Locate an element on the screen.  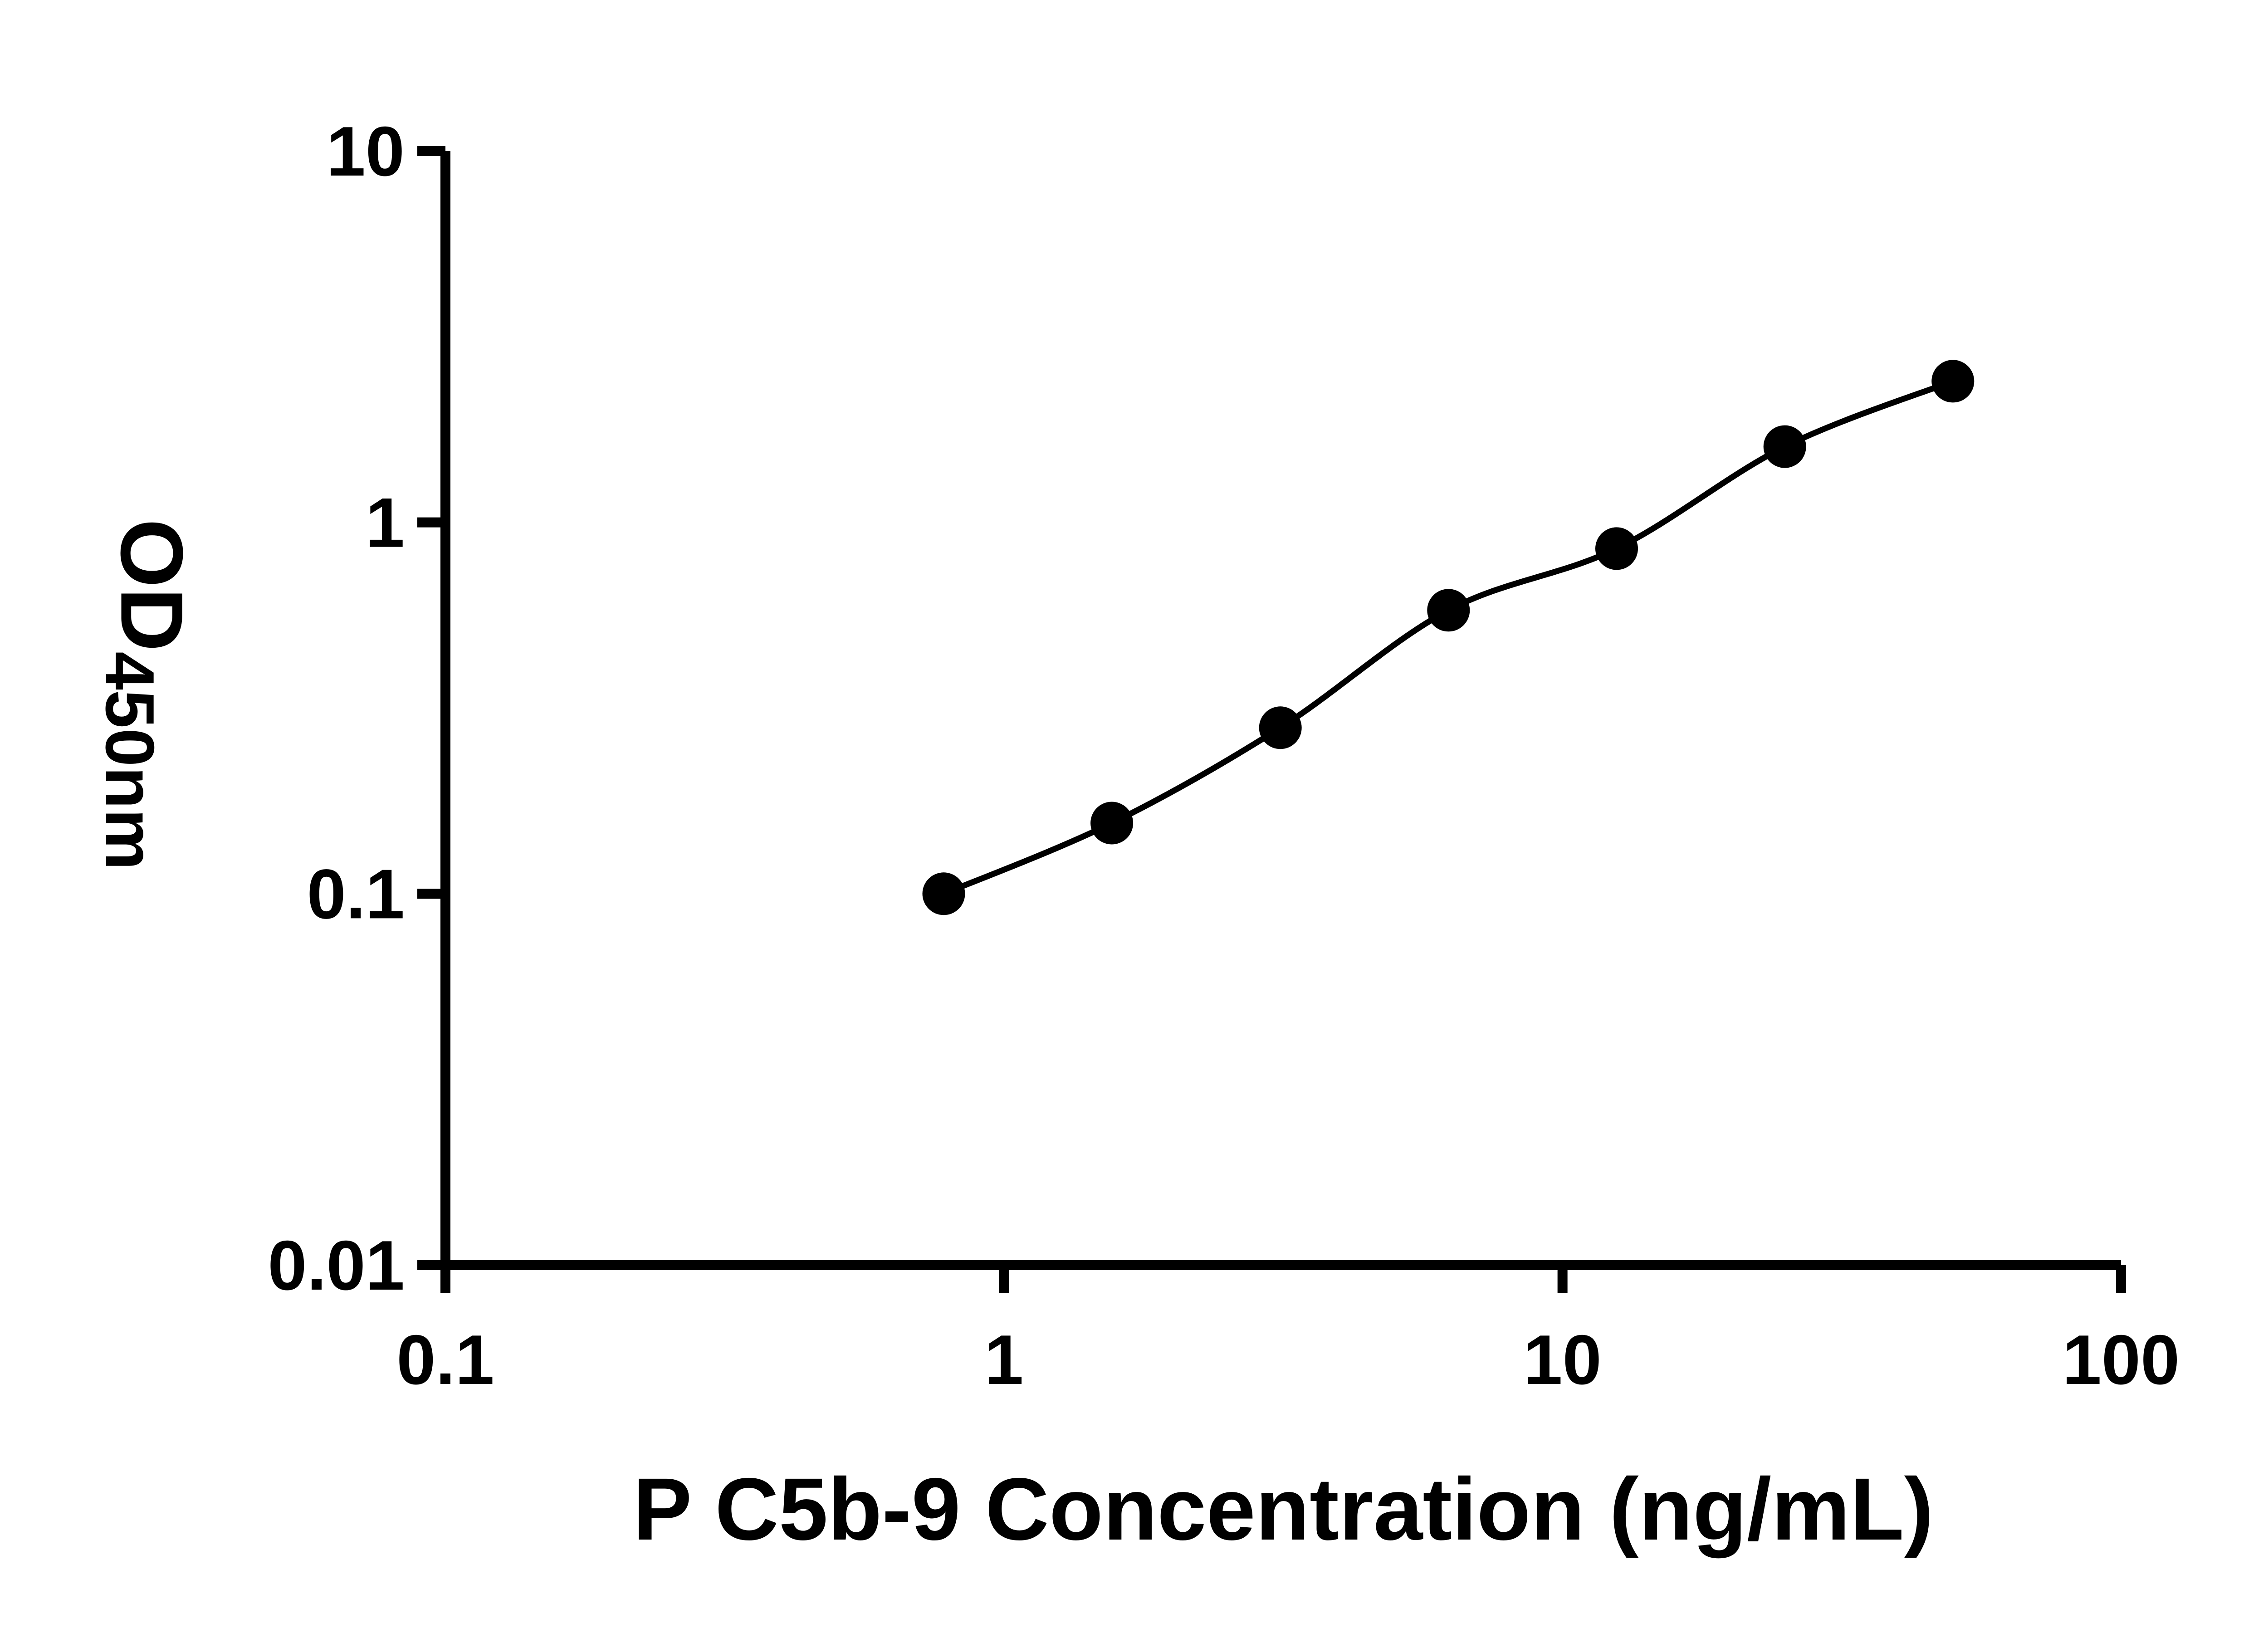
y-tick-label: 10 is located at coordinates (366, 151).